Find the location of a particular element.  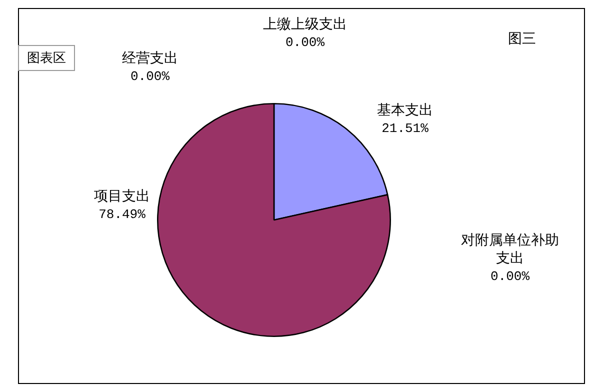

data-label: 78.49% is located at coordinates (122, 214).